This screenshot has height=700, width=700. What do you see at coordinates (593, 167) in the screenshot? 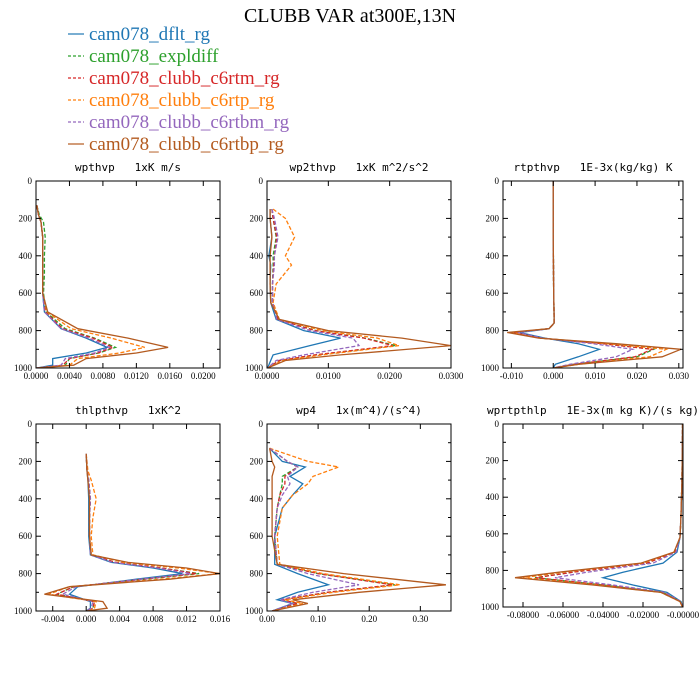
I see `panel-title: rtpthvp 1E-3x(kg/kg) K` at bounding box center [593, 167].